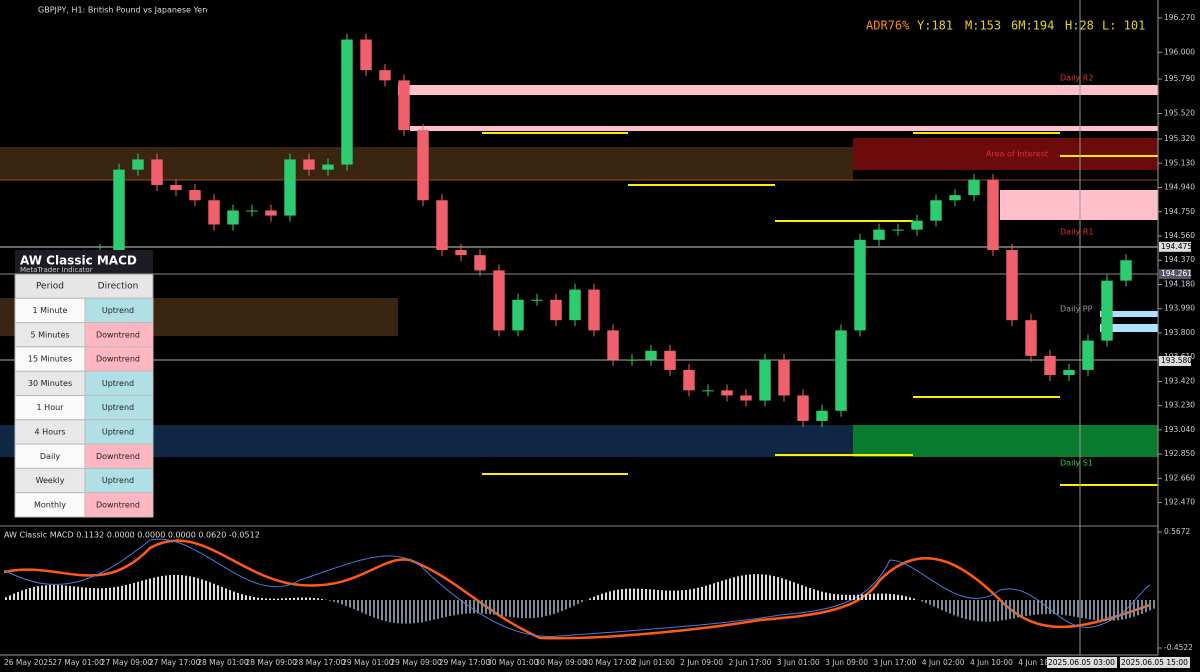  Describe the element at coordinates (50, 504) in the screenshot. I see `table-cell: Monthly` at that location.